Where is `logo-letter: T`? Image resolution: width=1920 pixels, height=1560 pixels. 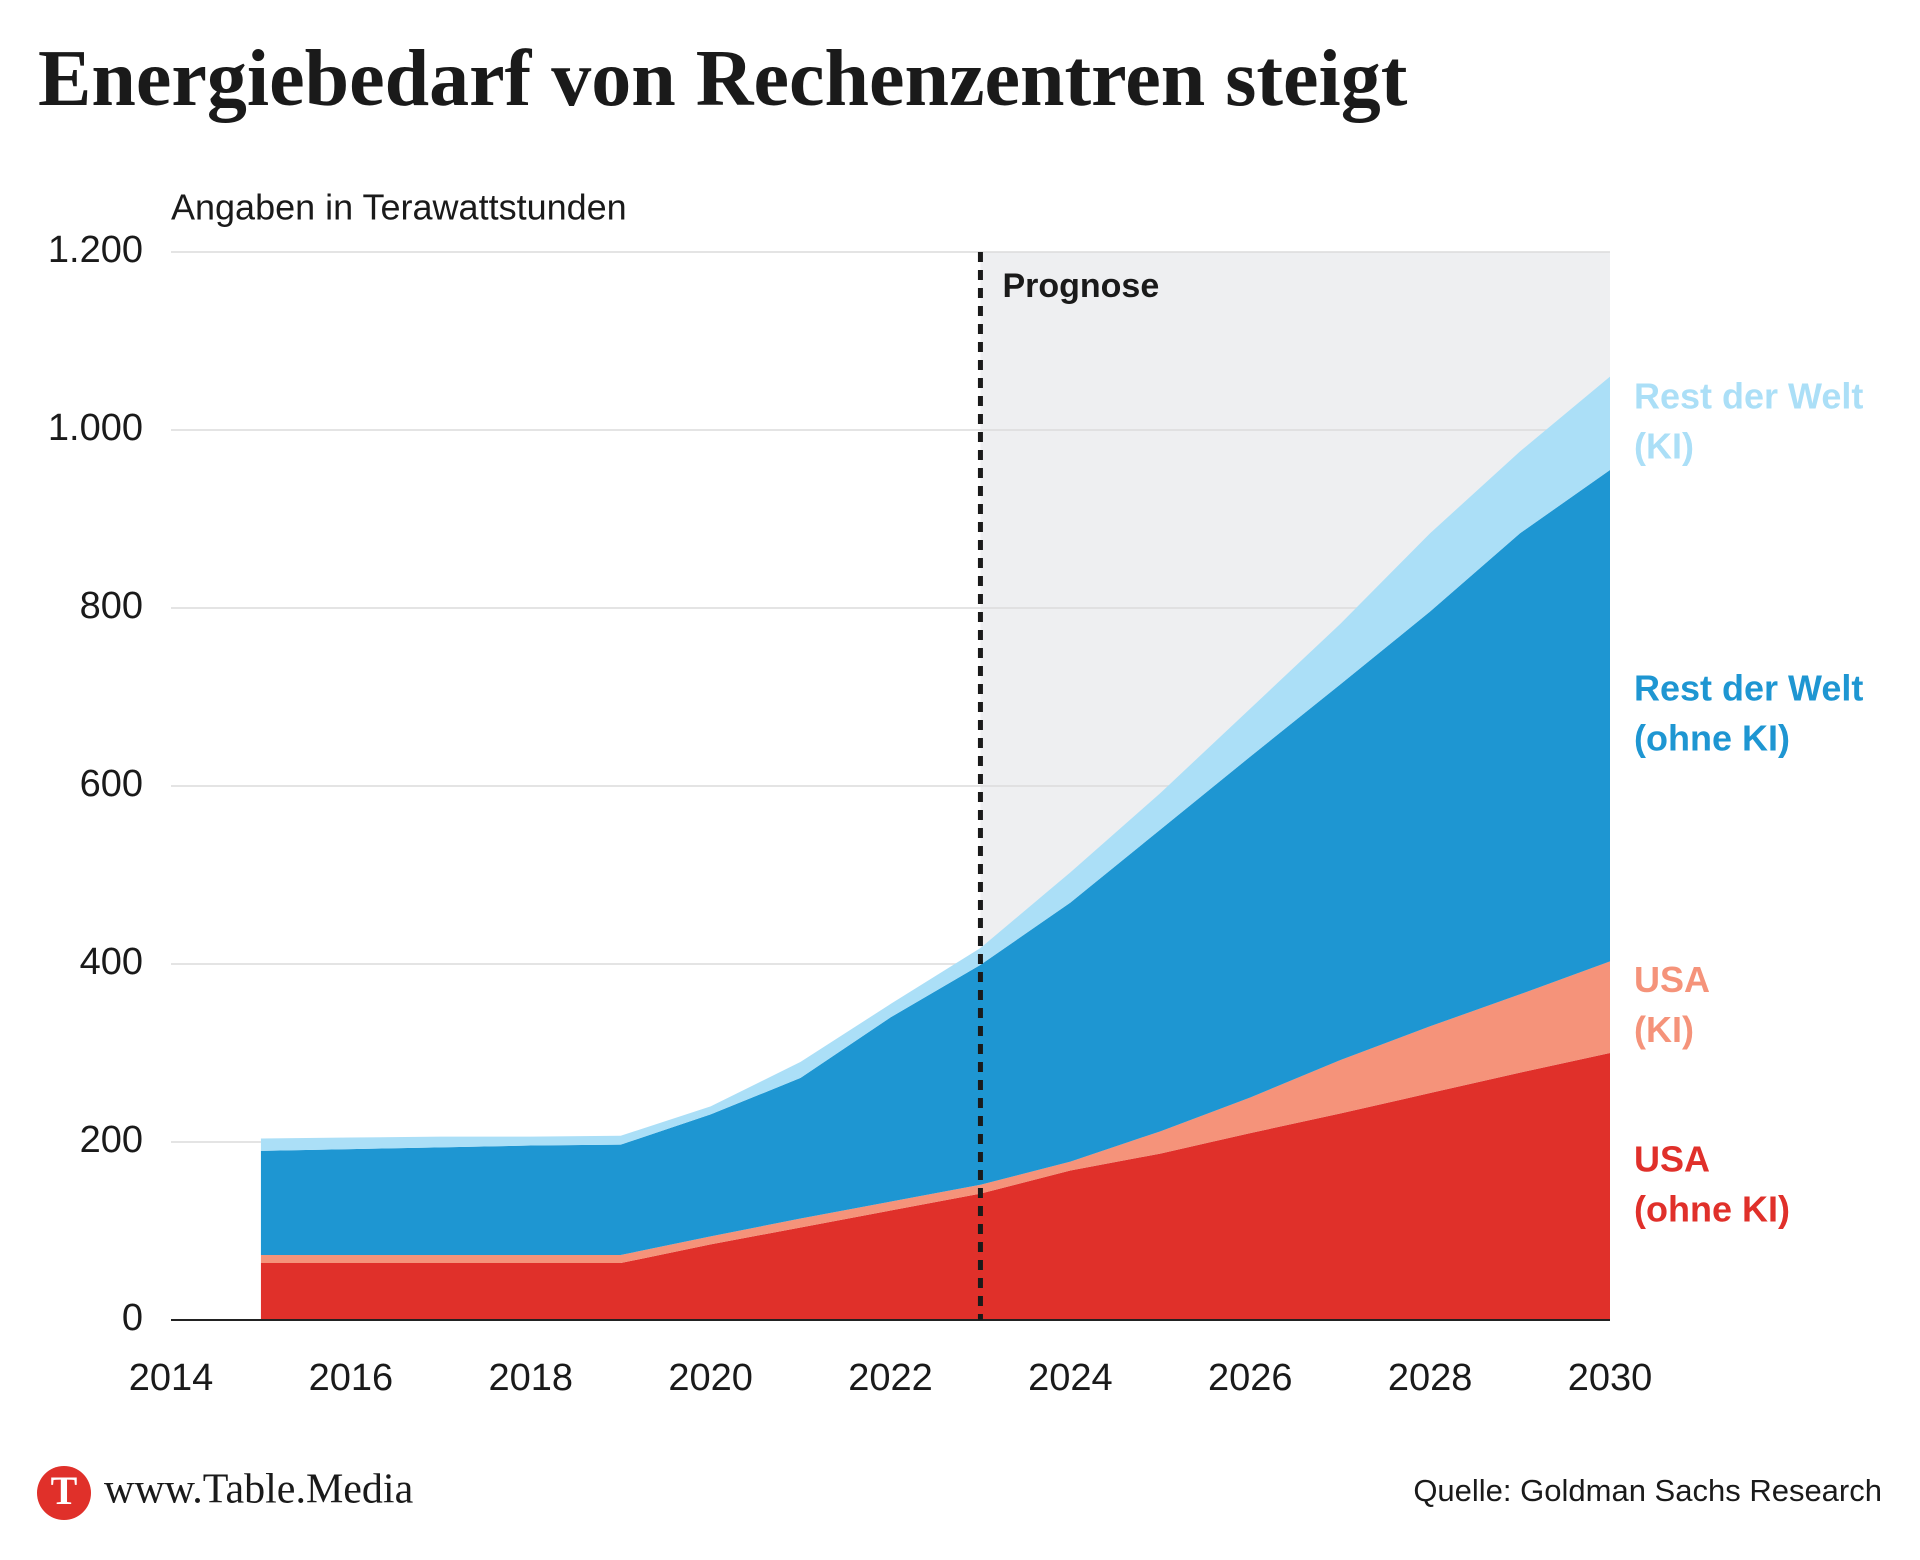
logo-letter: T is located at coordinates (64, 1490).